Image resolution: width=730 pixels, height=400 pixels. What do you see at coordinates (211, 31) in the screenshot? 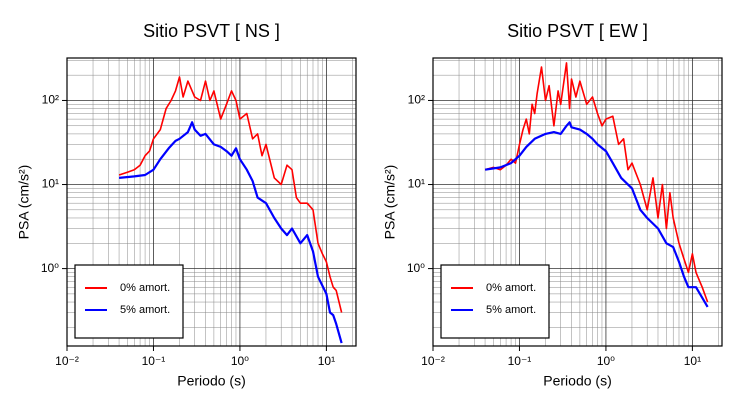
I see `chart-title: Sitio PSVT [ NS ]` at bounding box center [211, 31].